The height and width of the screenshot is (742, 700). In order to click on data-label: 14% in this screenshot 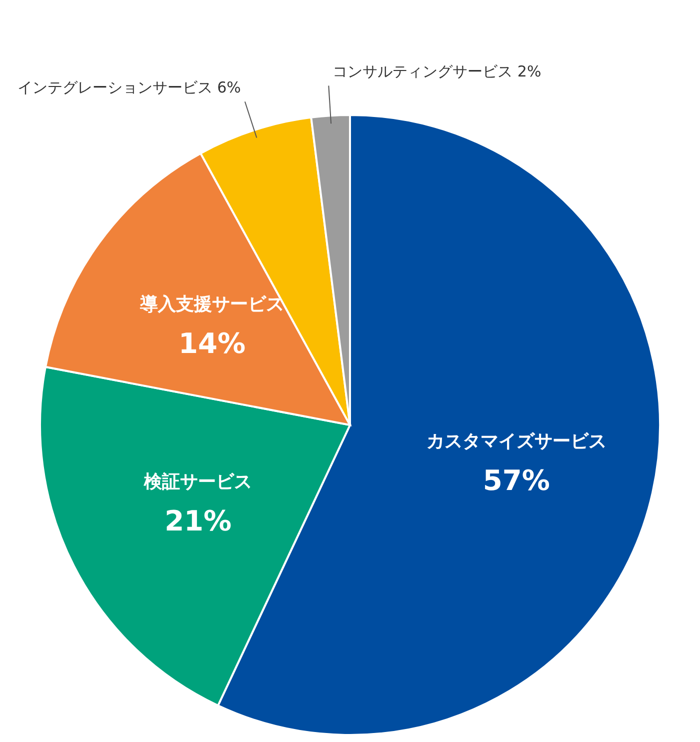, I will do `click(212, 343)`.